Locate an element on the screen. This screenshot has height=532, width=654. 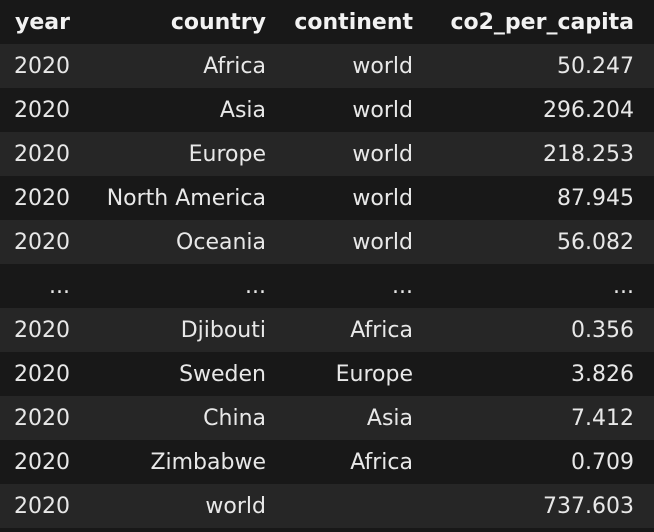
table-row: 2020 North America world 87.945 is located at coordinates (327, 198).